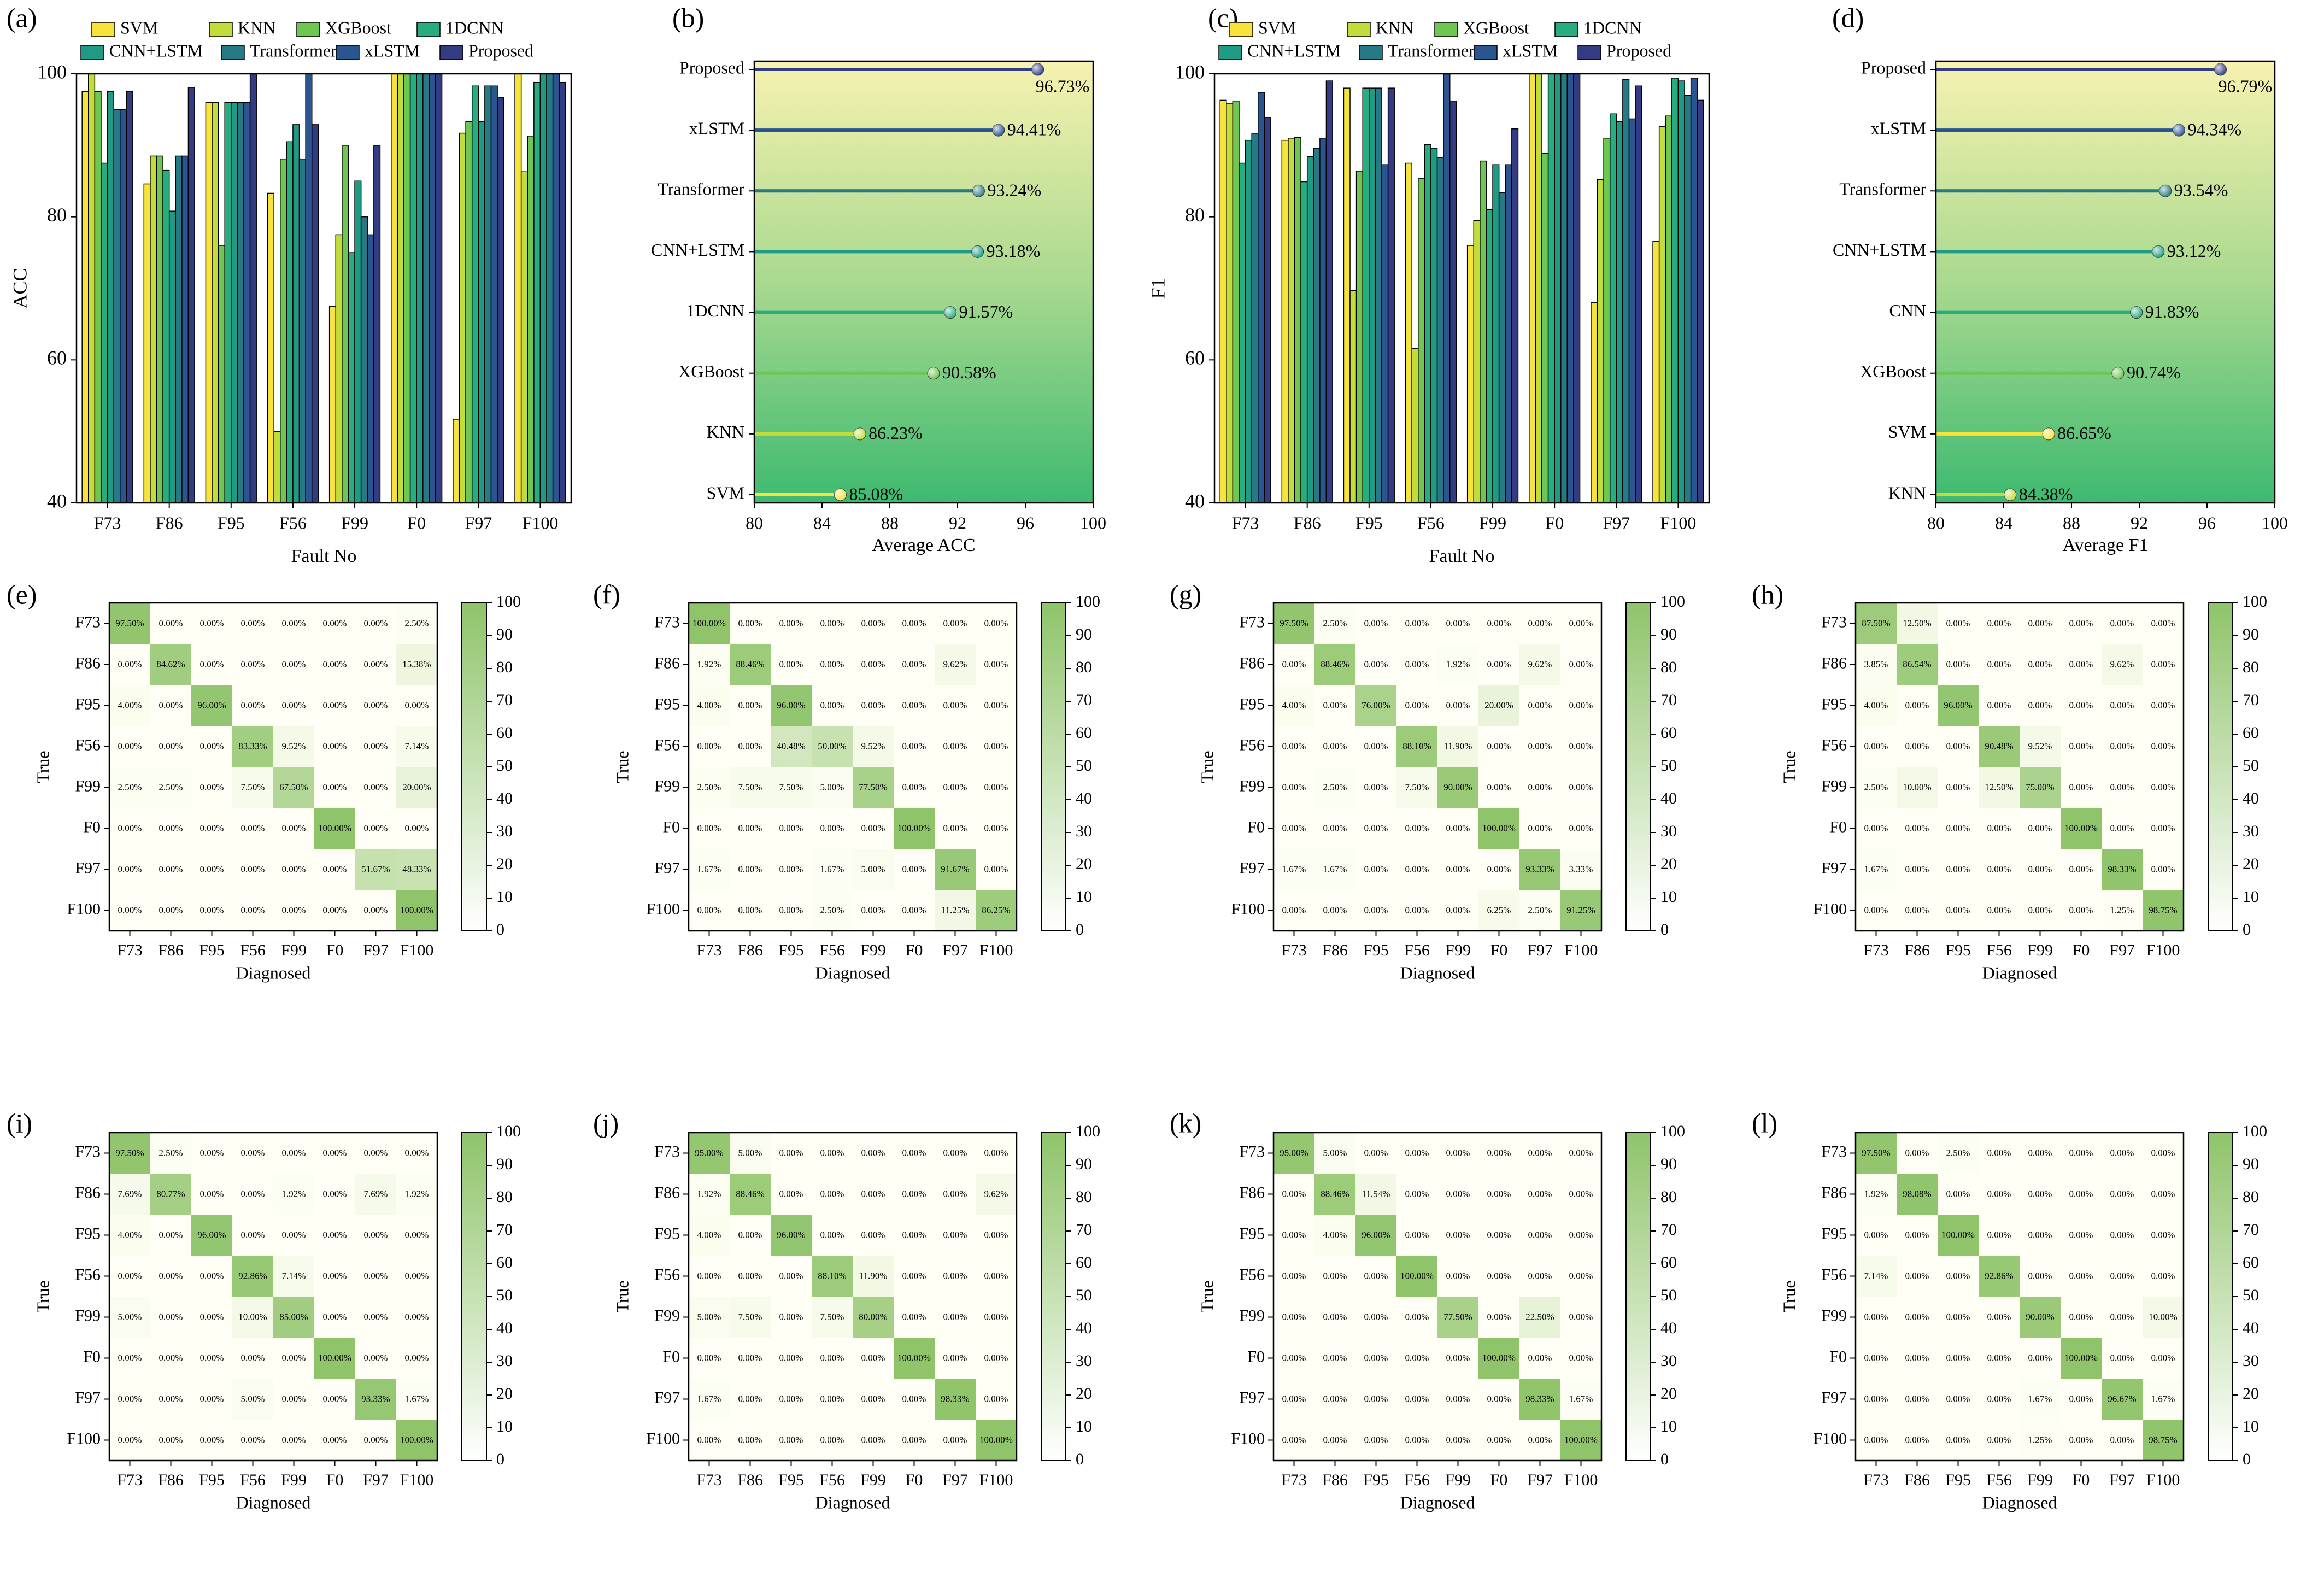 The width and height of the screenshot is (2324, 1577). What do you see at coordinates (1437, 973) in the screenshot?
I see `x-axis-label: Diagnosed` at bounding box center [1437, 973].